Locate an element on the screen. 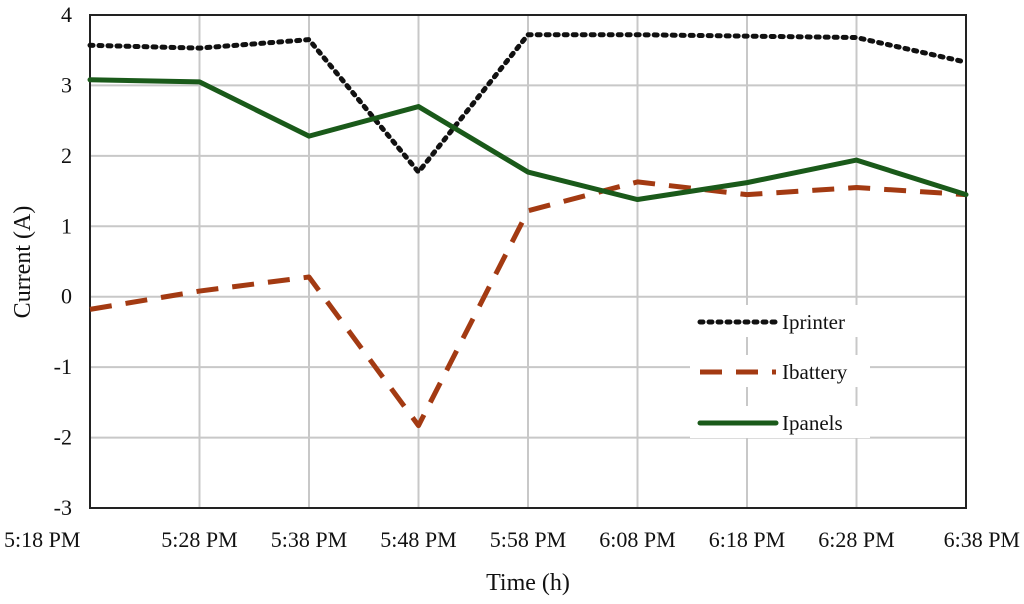 The image size is (1024, 604). legend: Iprinter Ibattery Ipanels is located at coordinates (780, 371).